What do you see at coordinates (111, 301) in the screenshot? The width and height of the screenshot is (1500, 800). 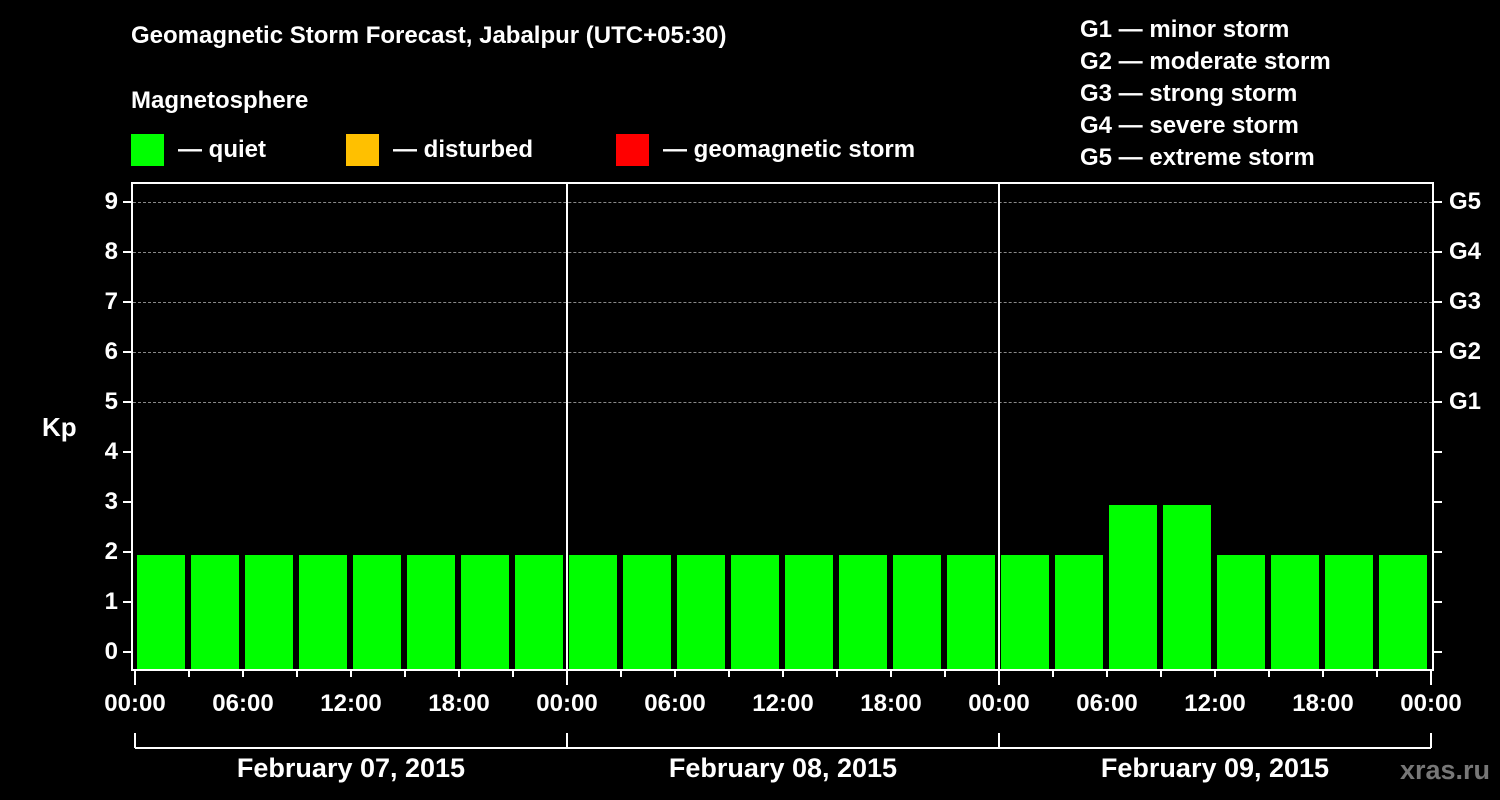 I see `y-tick-label: 7` at bounding box center [111, 301].